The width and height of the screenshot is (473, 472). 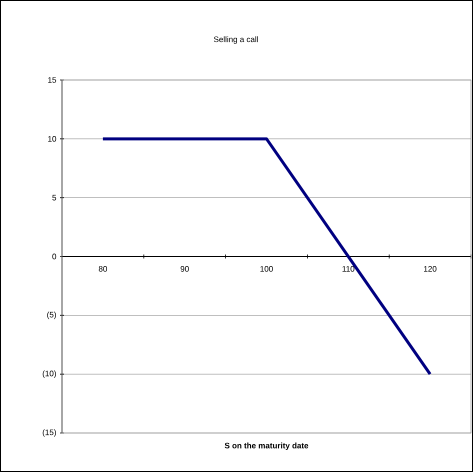 I want to click on x-tick-label: 120, so click(x=430, y=269).